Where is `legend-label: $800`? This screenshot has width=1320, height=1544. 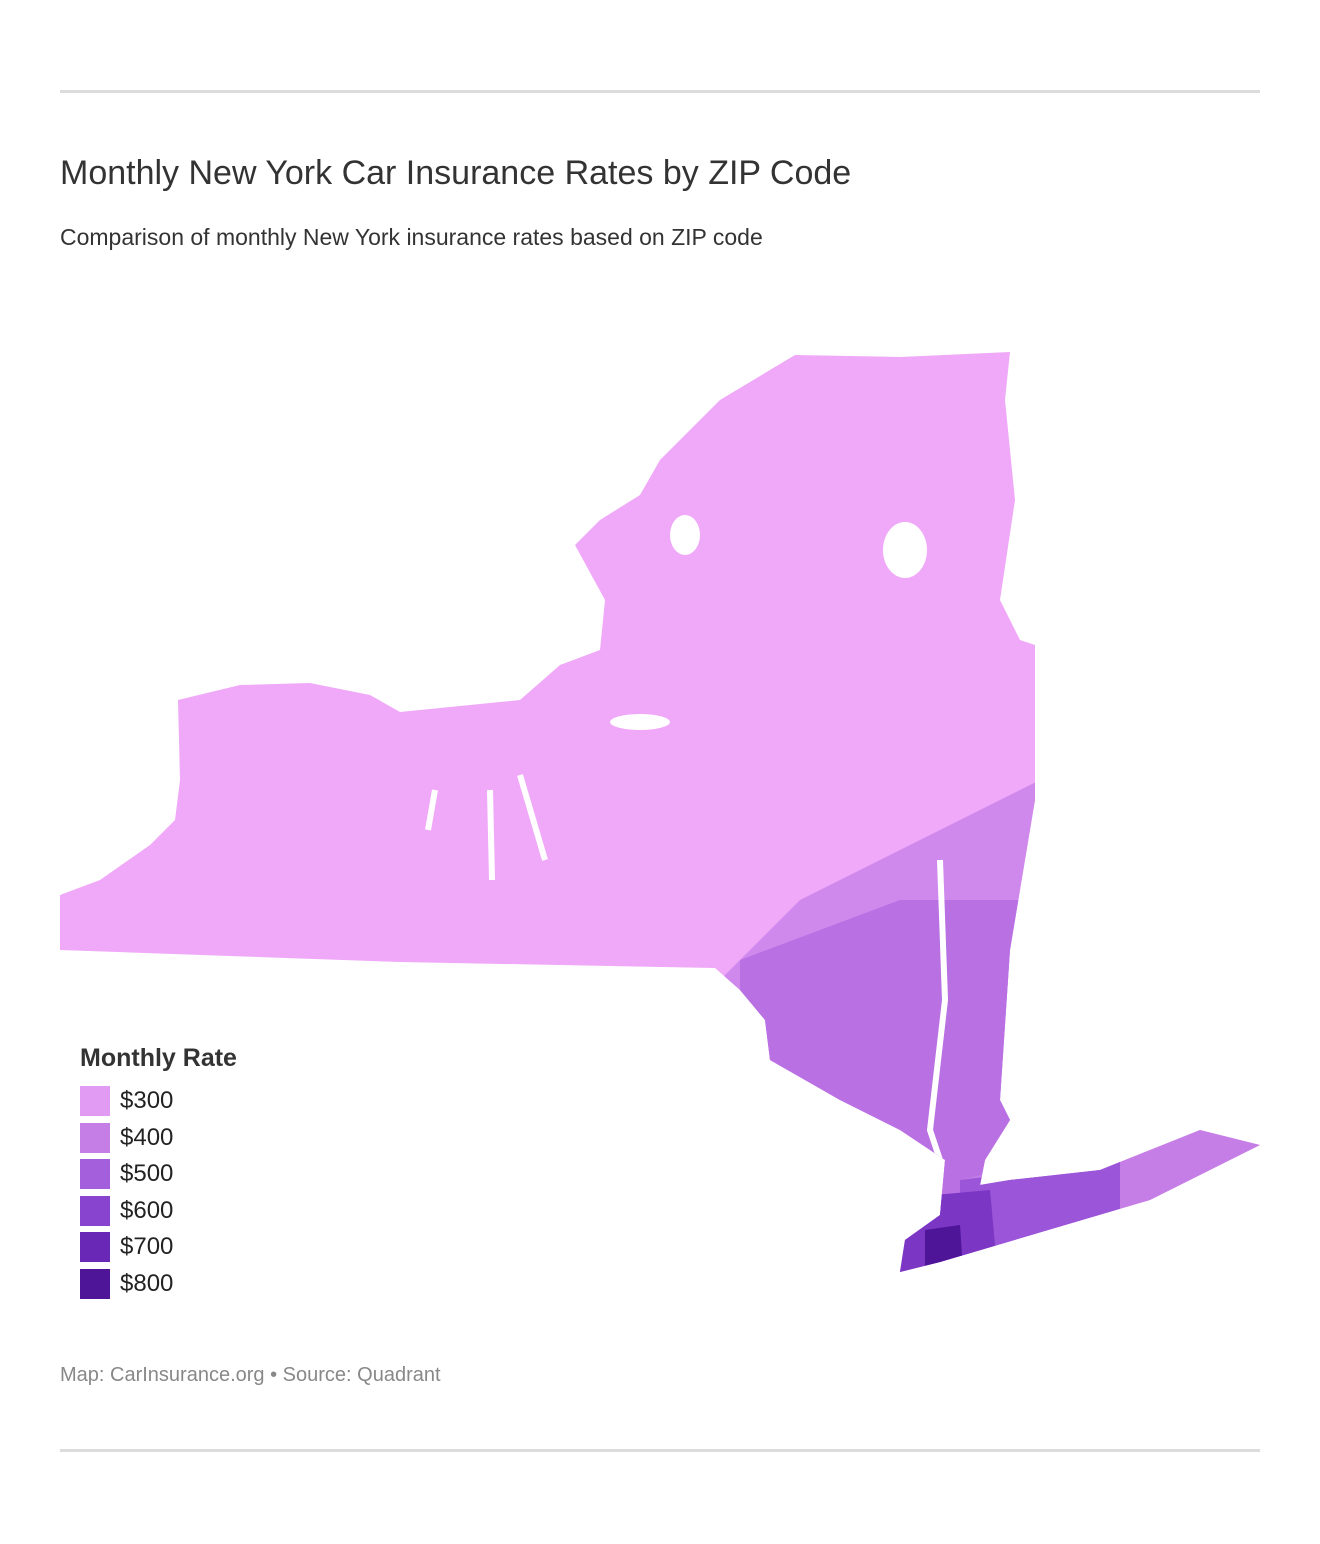 legend-label: $800 is located at coordinates (147, 1283).